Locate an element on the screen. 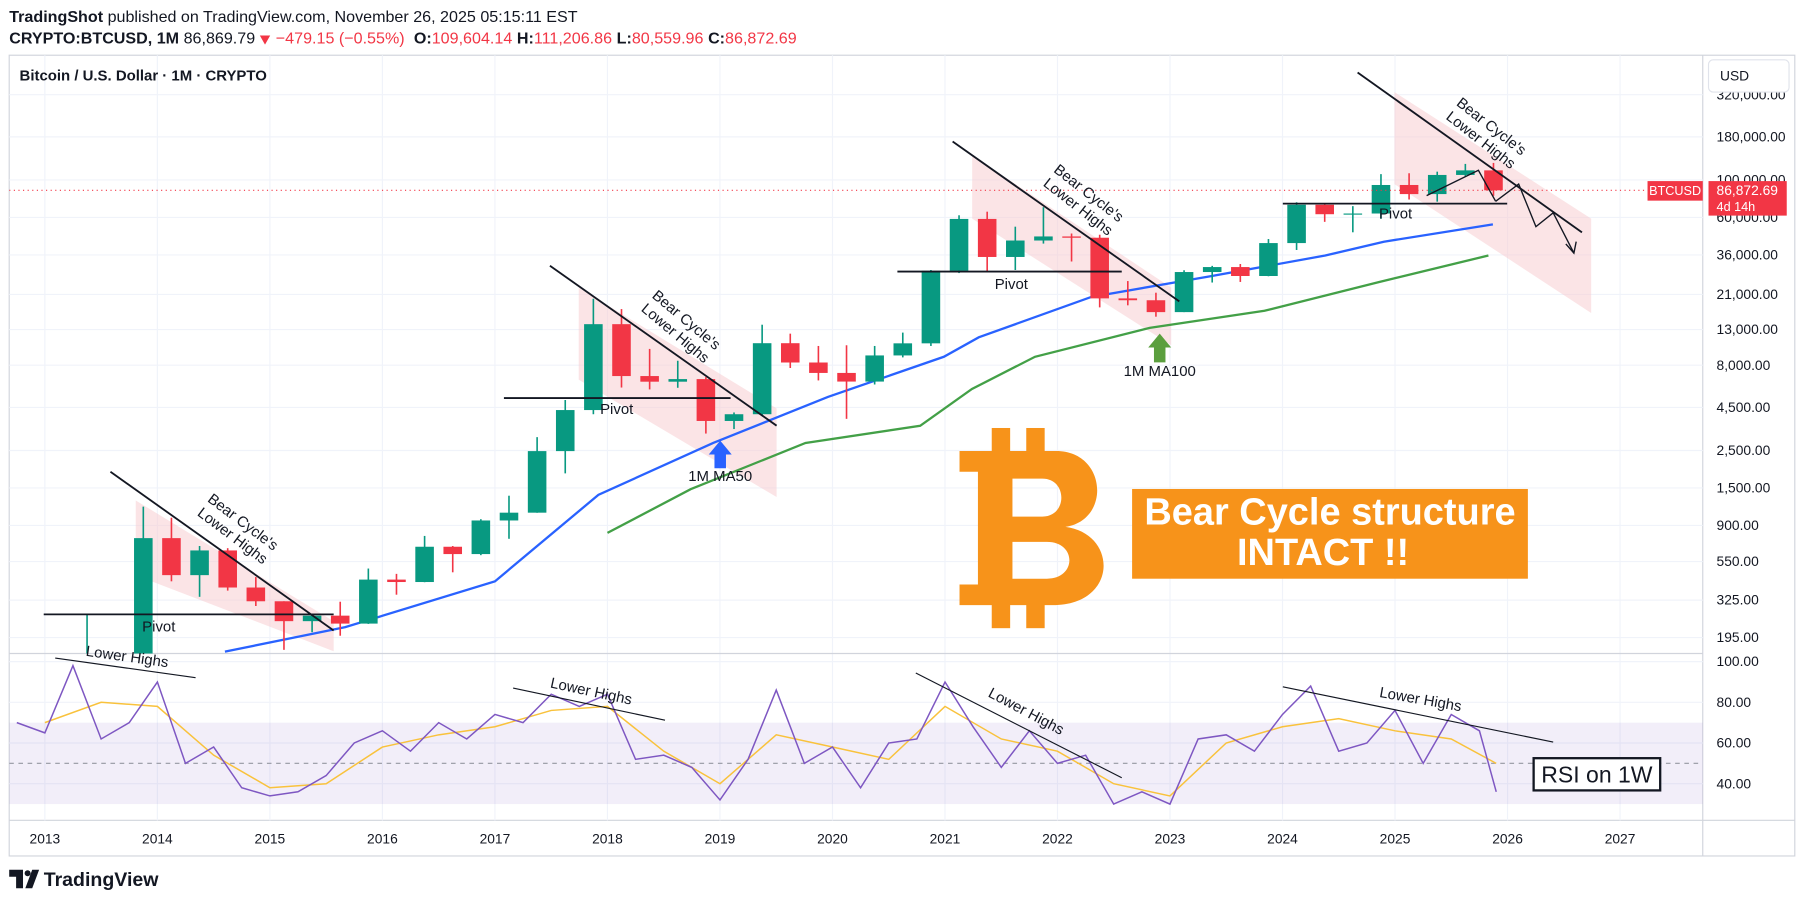 This screenshot has height=902, width=1804. x-tick-label: 2025 is located at coordinates (1395, 838).